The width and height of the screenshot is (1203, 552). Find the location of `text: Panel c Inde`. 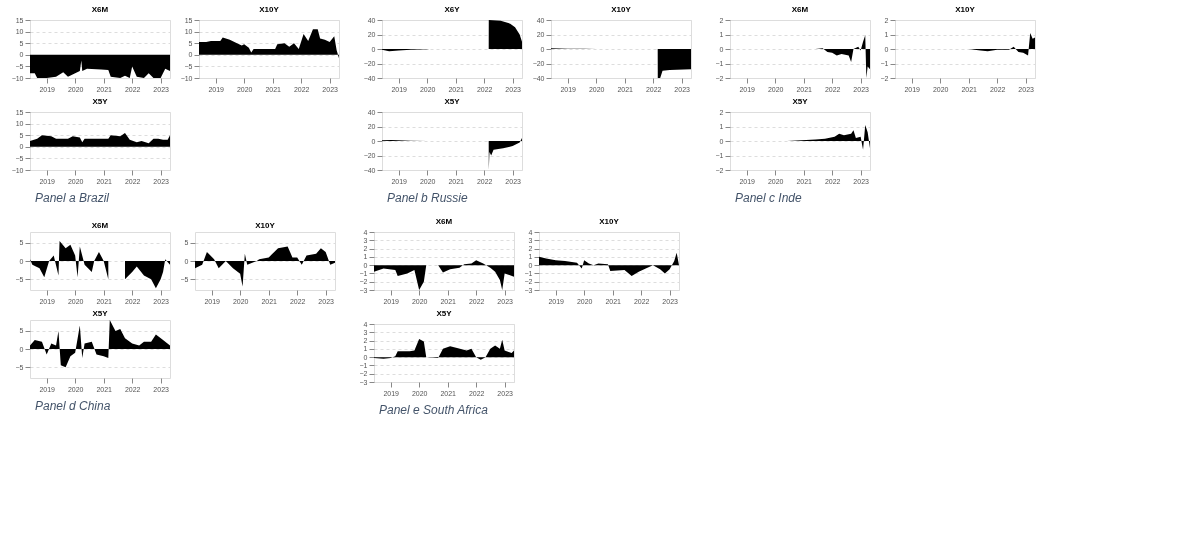

text: Panel c Inde is located at coordinates (769, 198).